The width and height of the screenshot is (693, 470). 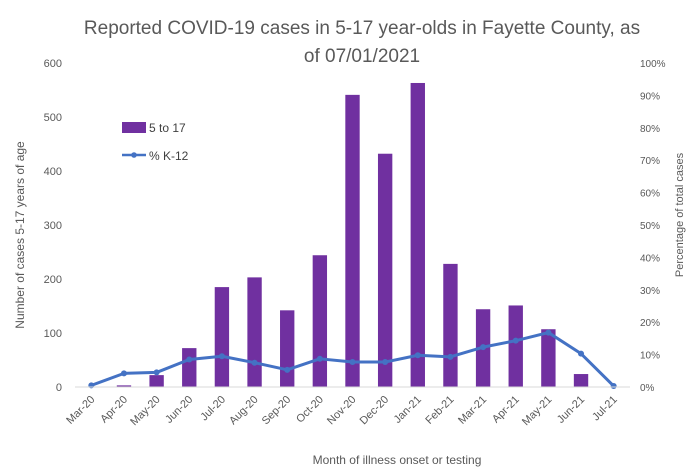 What do you see at coordinates (53, 334) in the screenshot?
I see `y-tick-label: 100` at bounding box center [53, 334].